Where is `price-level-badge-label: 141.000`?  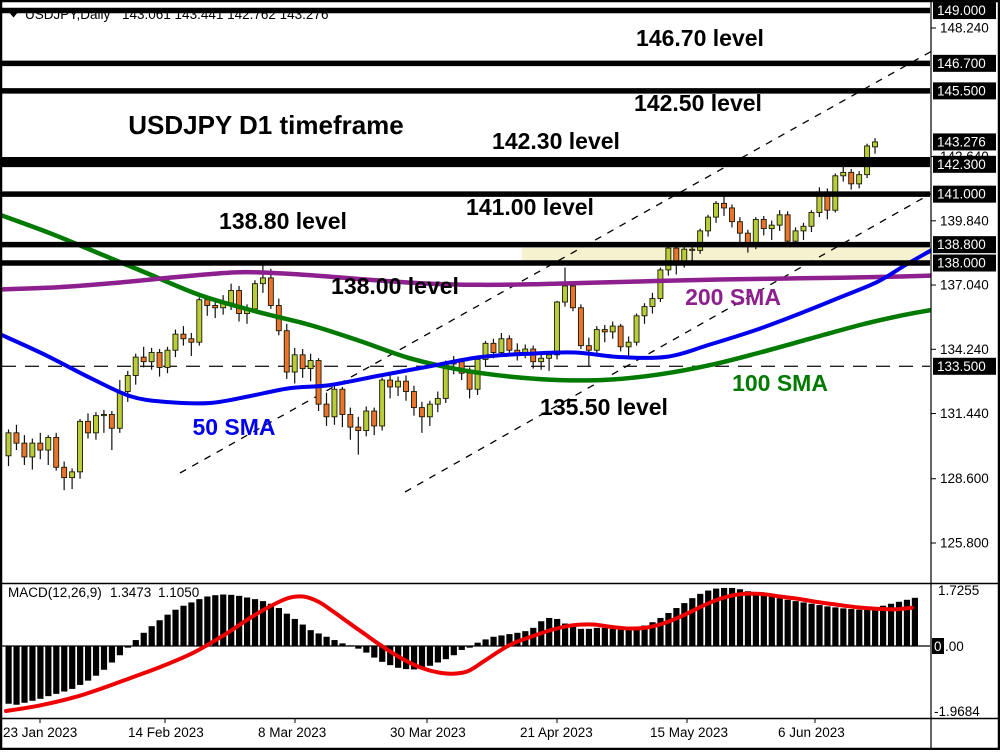
price-level-badge-label: 141.000 is located at coordinates (961, 194).